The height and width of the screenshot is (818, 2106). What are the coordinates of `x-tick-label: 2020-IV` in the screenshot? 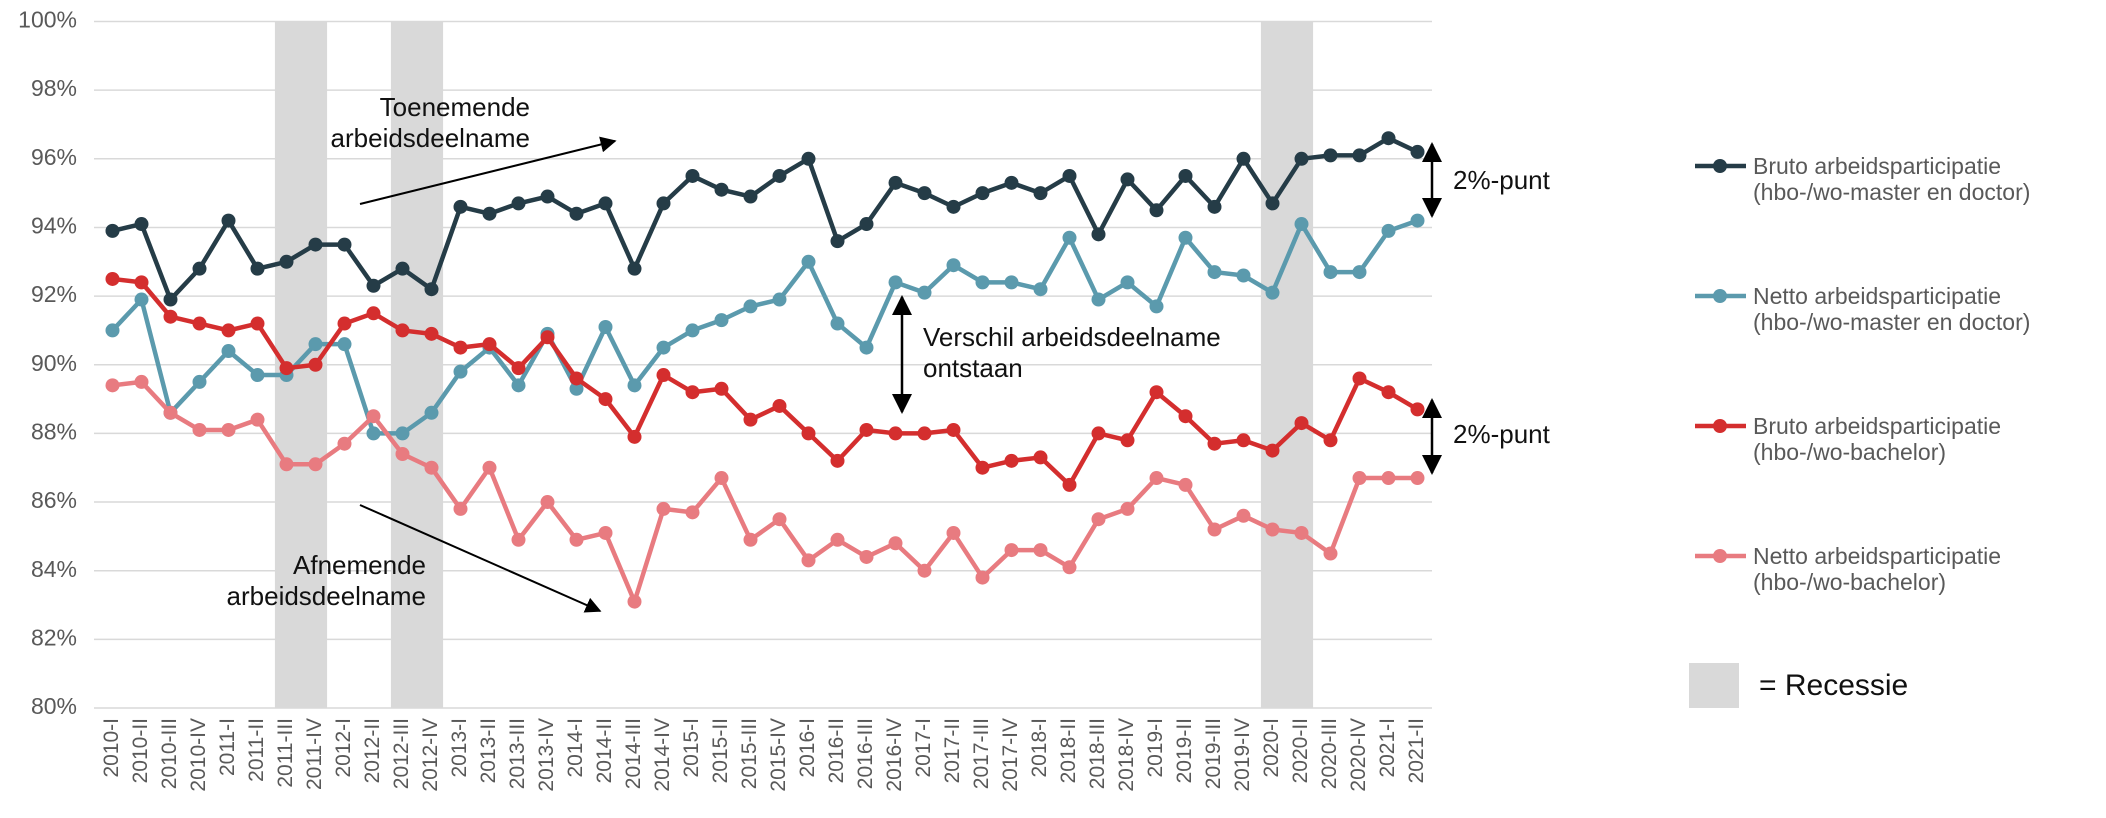 It's located at (1358, 755).